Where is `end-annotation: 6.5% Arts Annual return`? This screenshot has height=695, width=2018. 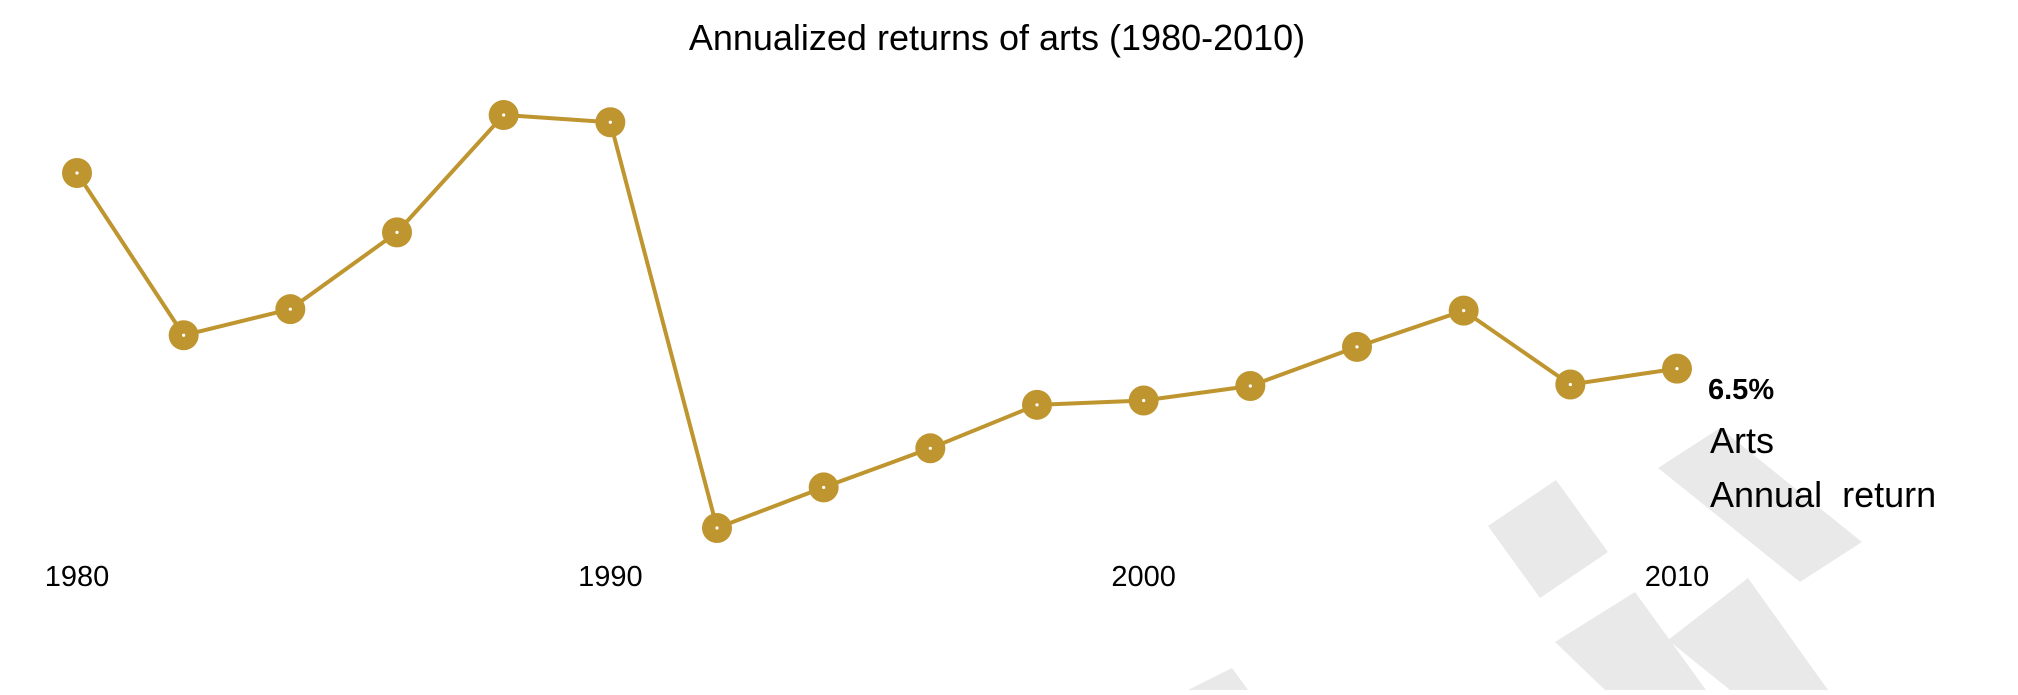
end-annotation: 6.5% Arts Annual return is located at coordinates (1822, 444).